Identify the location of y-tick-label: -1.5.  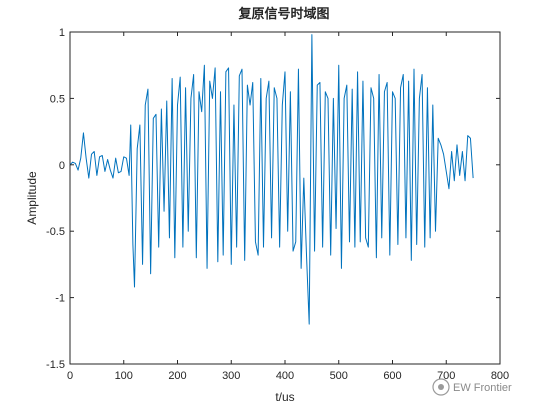
(55, 365).